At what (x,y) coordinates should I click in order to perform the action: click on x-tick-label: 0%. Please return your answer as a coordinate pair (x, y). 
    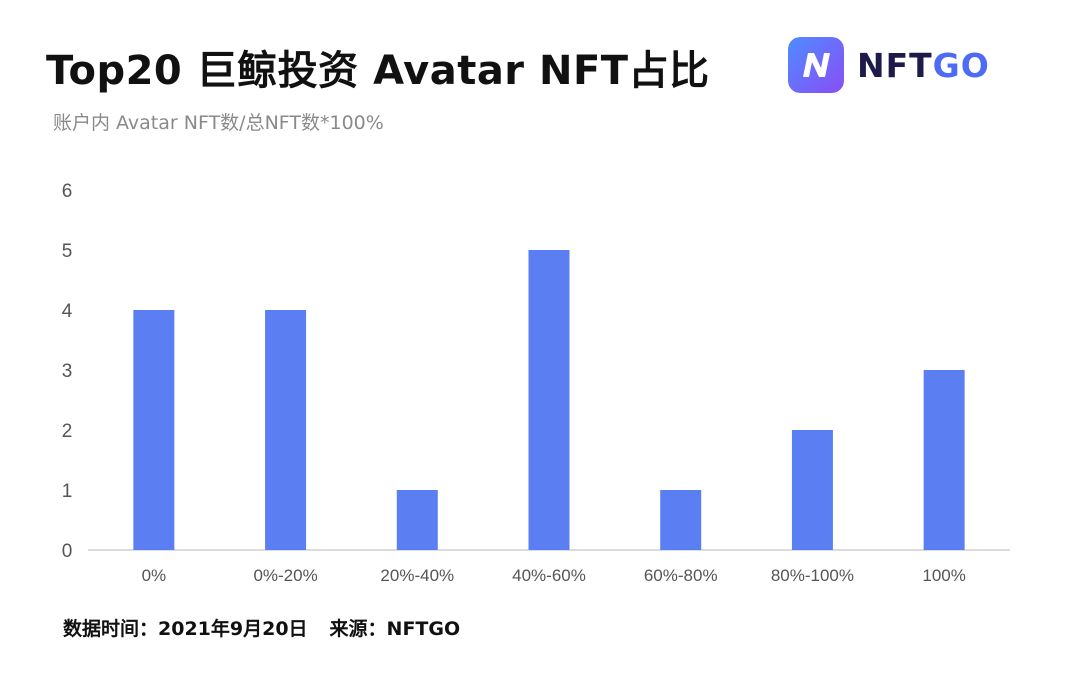
    Looking at the image, I should click on (154, 575).